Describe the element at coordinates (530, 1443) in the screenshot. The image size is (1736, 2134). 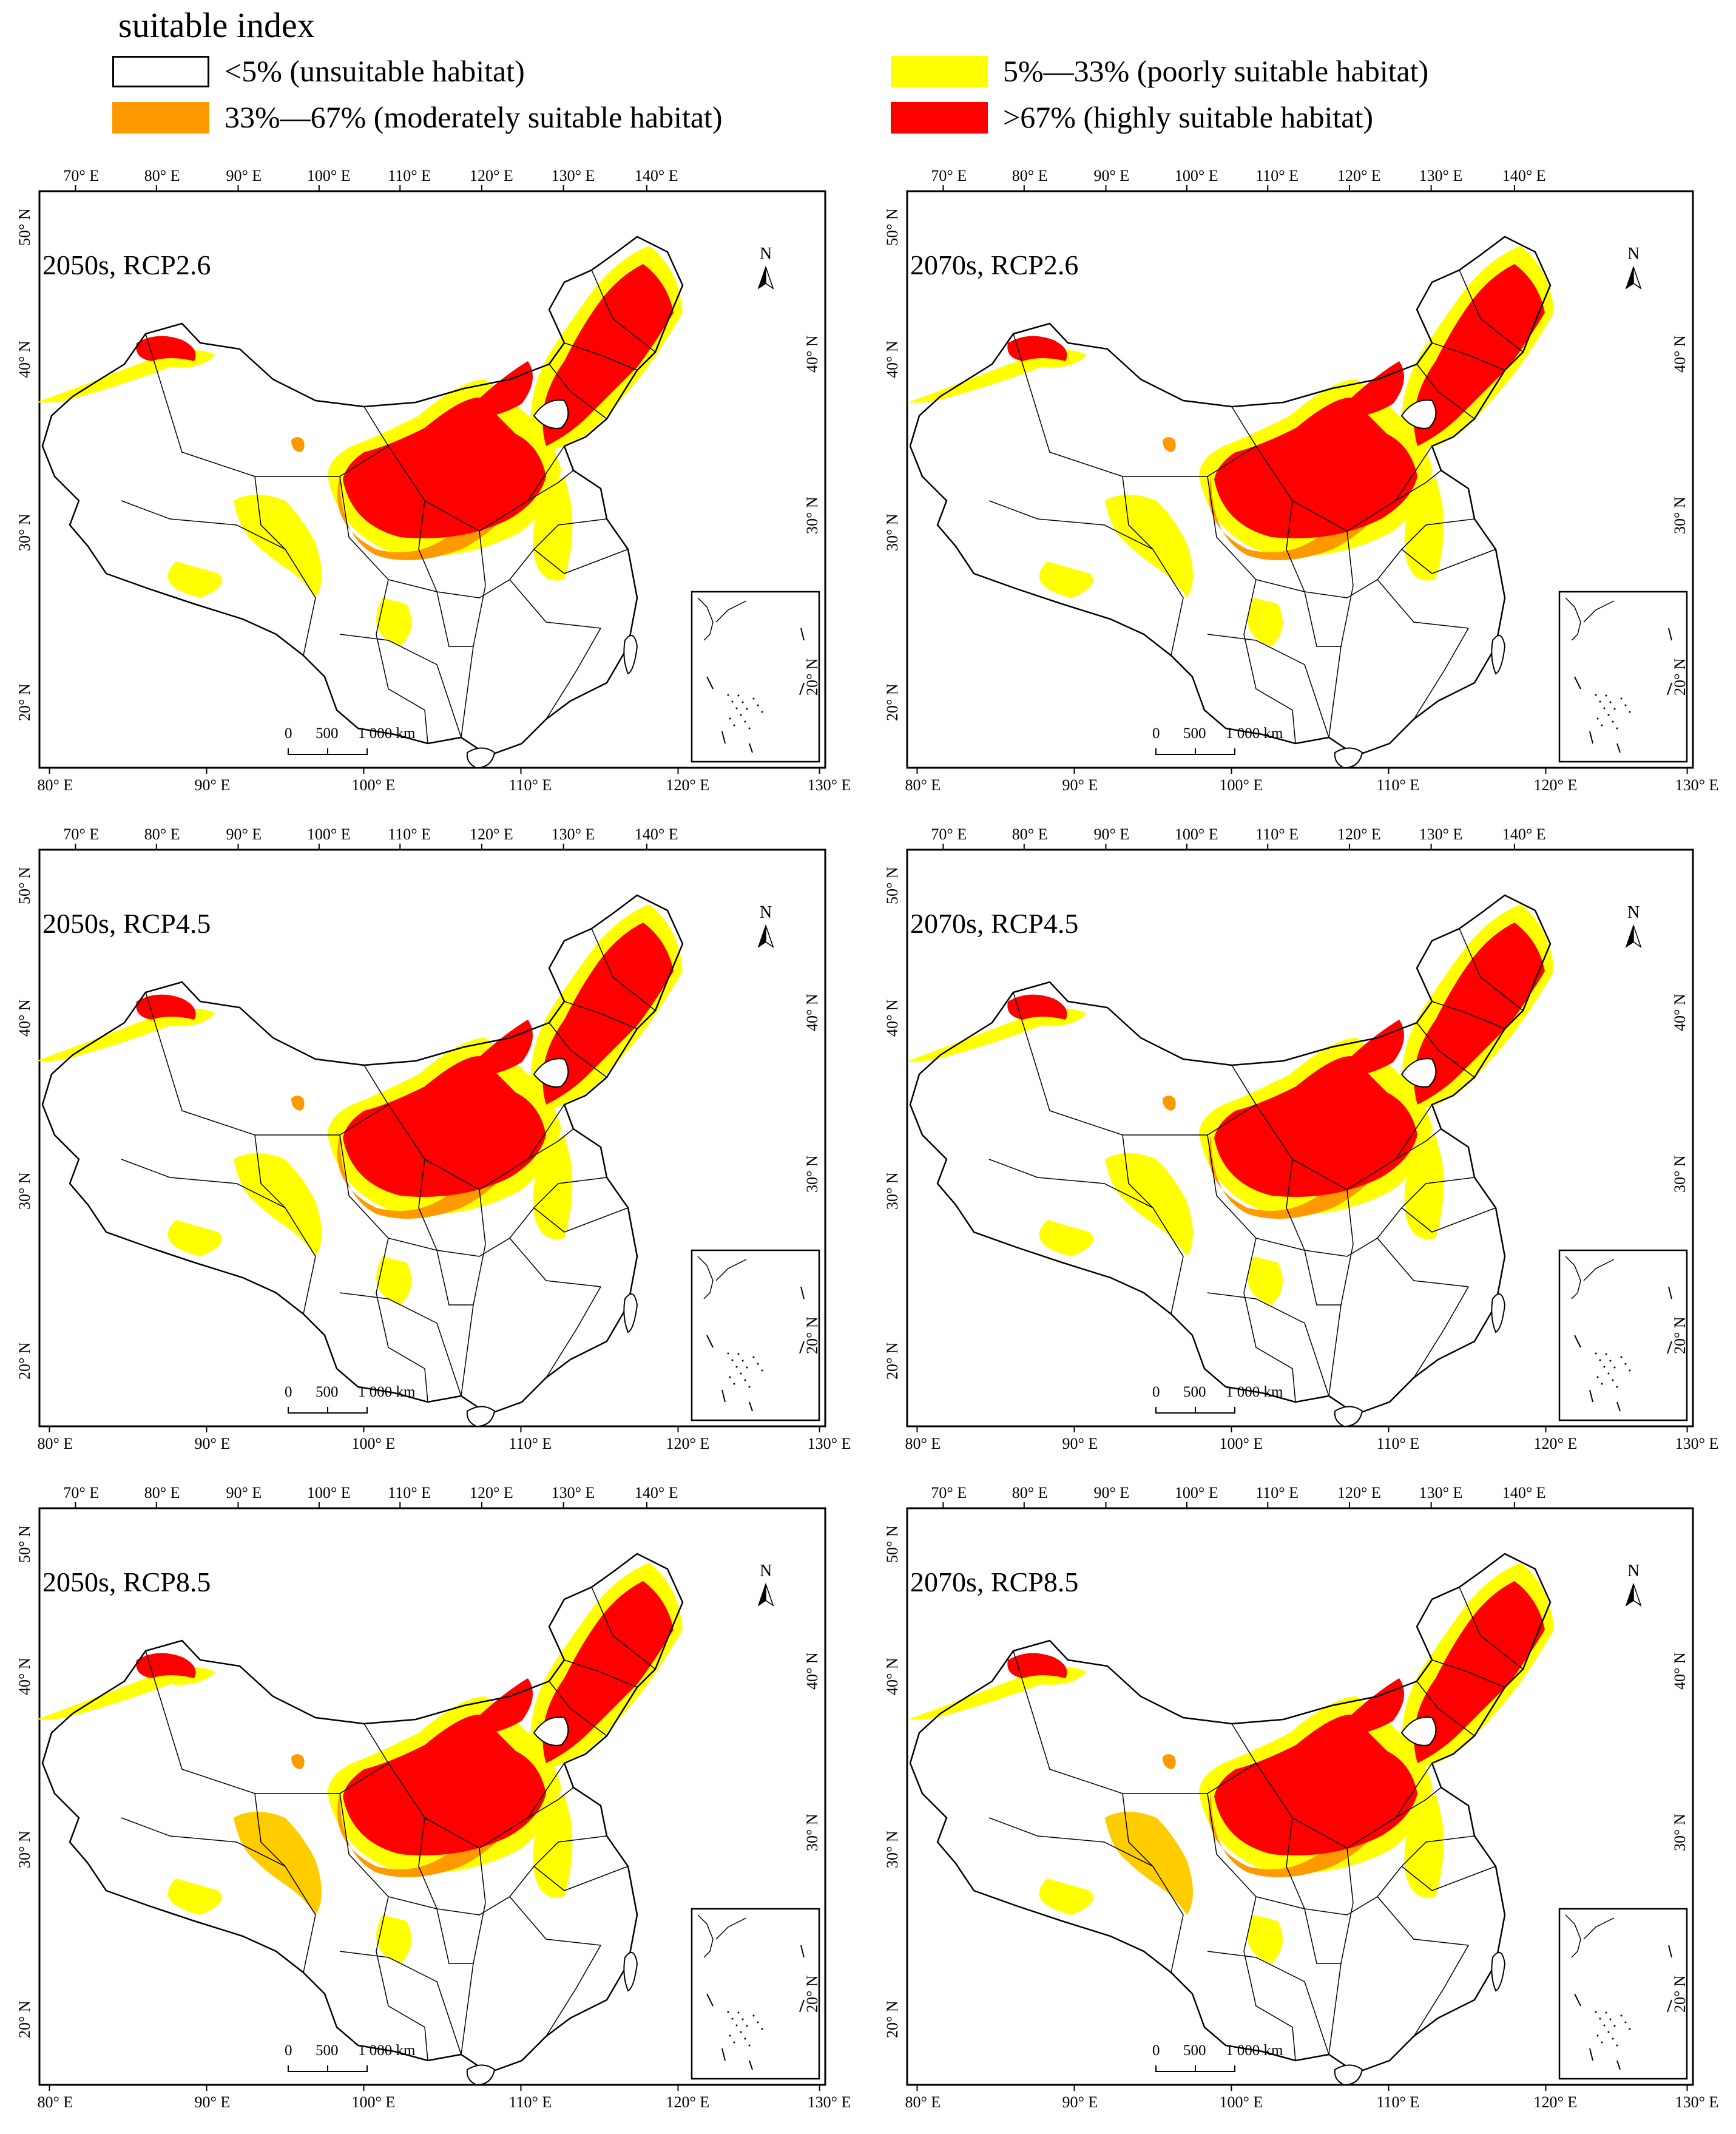
I see `lon-tick-bottom: 110° E` at that location.